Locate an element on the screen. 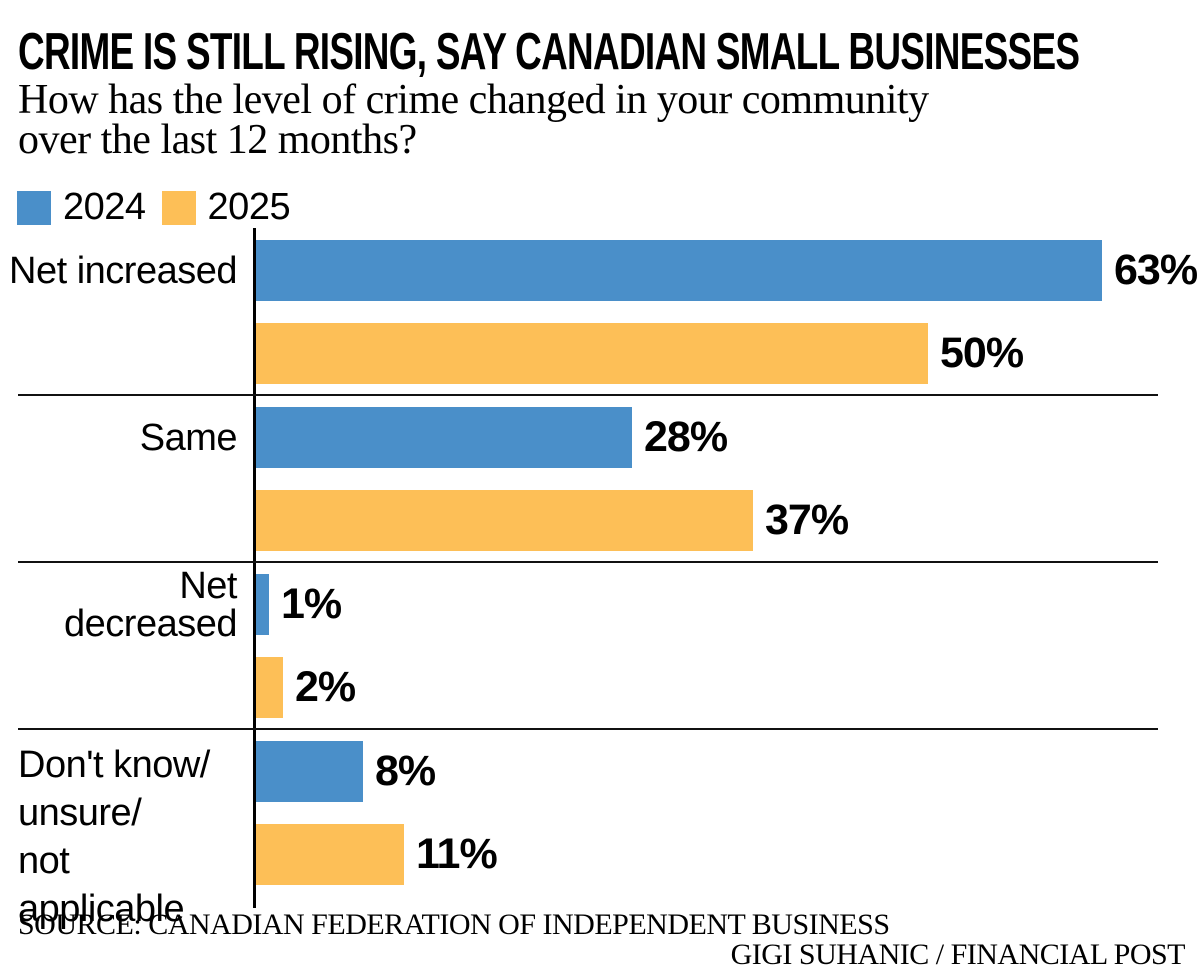 The image size is (1200, 977). category-label: Net decreased is located at coordinates (150, 604).